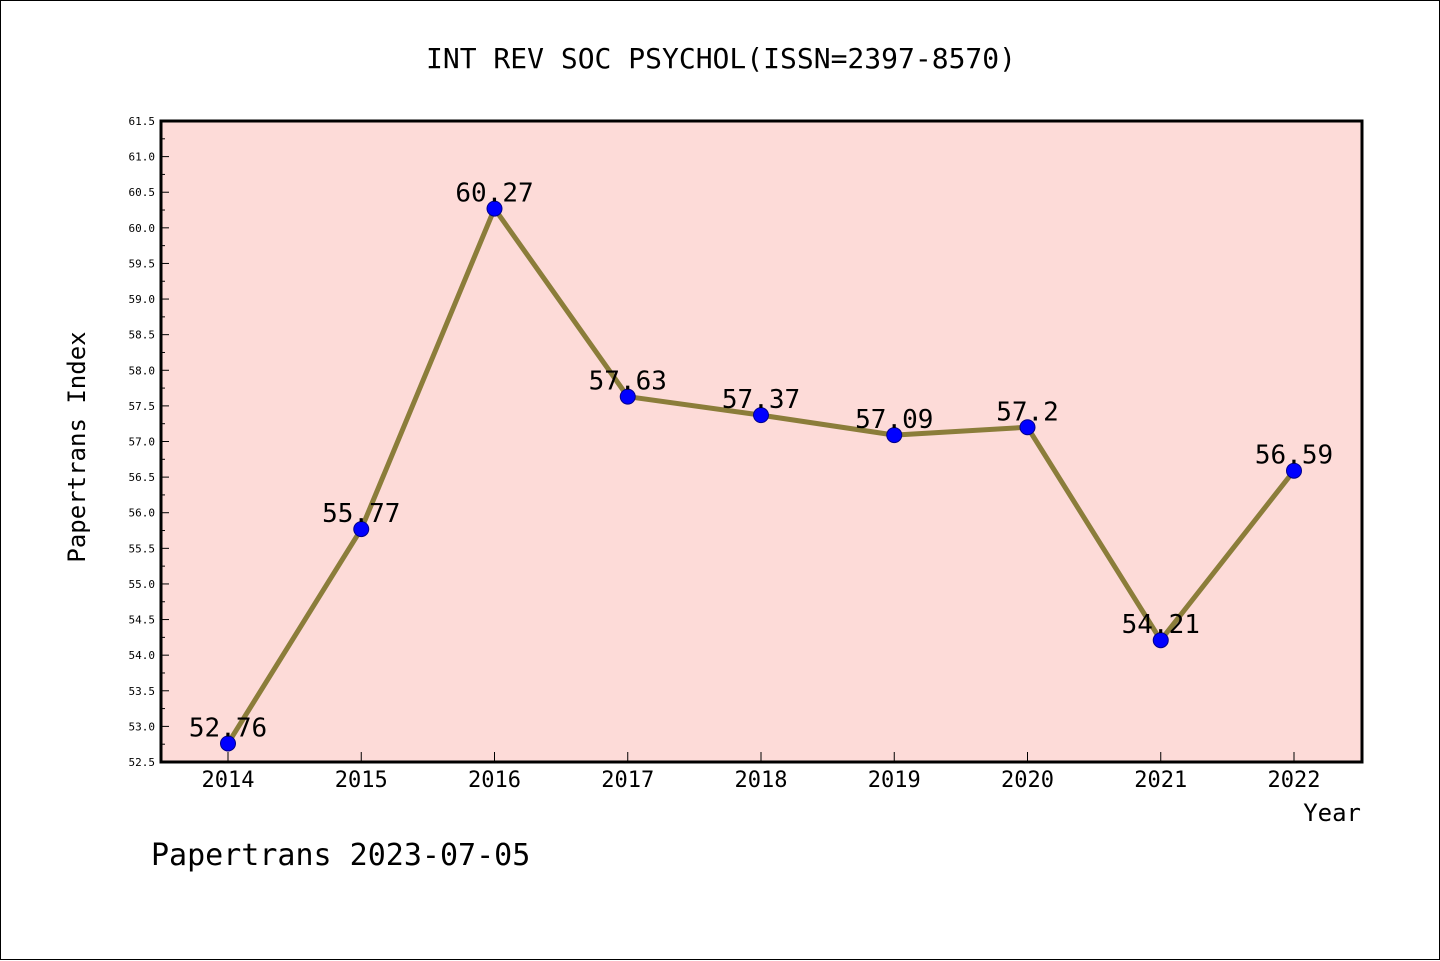 This screenshot has height=961, width=1440. Describe the element at coordinates (1294, 470) in the screenshot. I see `data-point-2022` at that location.